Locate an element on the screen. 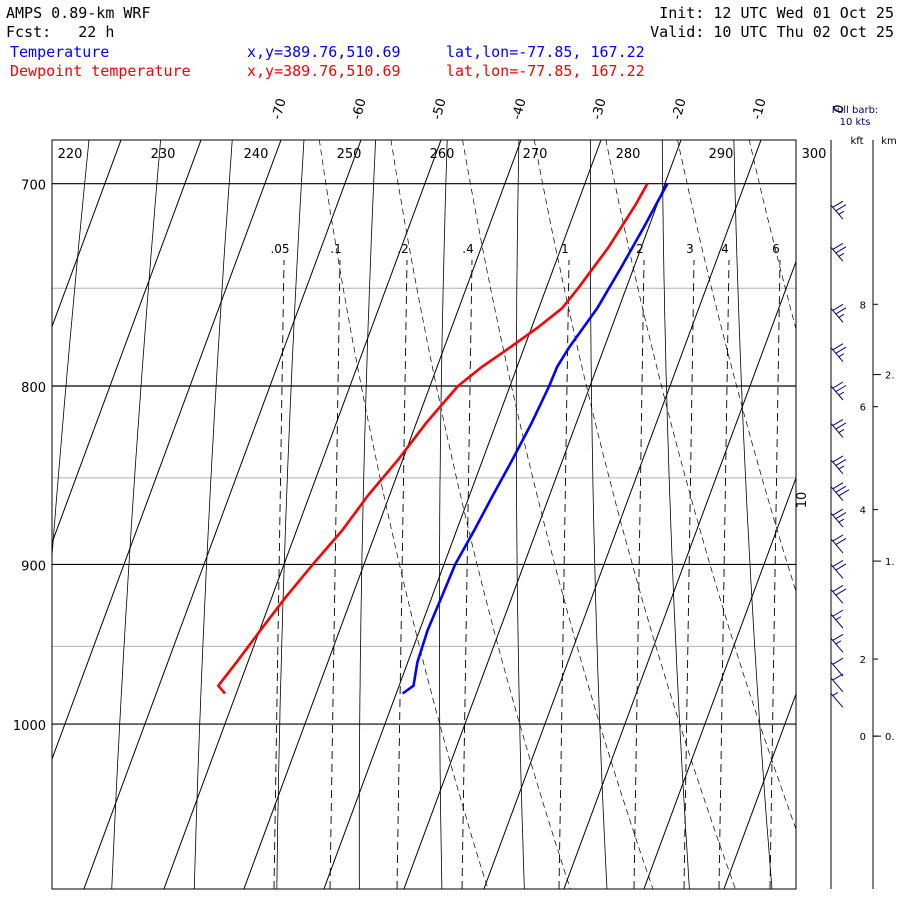 The image size is (900, 900). mixing-ratio-label: .1 is located at coordinates (335, 249).